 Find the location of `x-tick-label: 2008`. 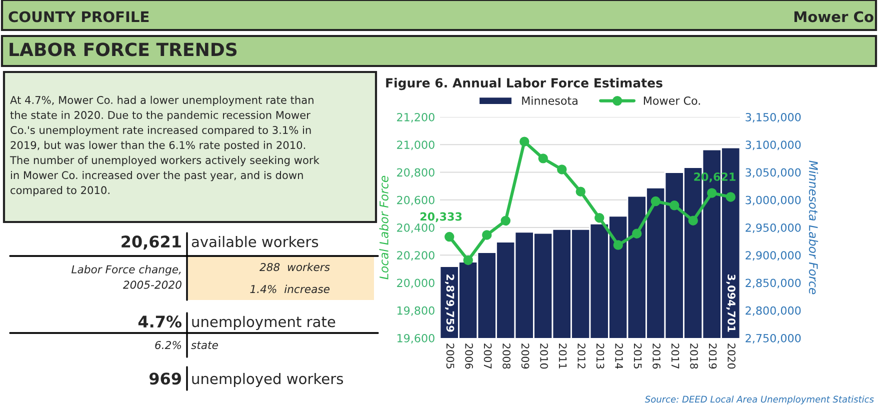

x-tick-label: 2008 is located at coordinates (506, 356).